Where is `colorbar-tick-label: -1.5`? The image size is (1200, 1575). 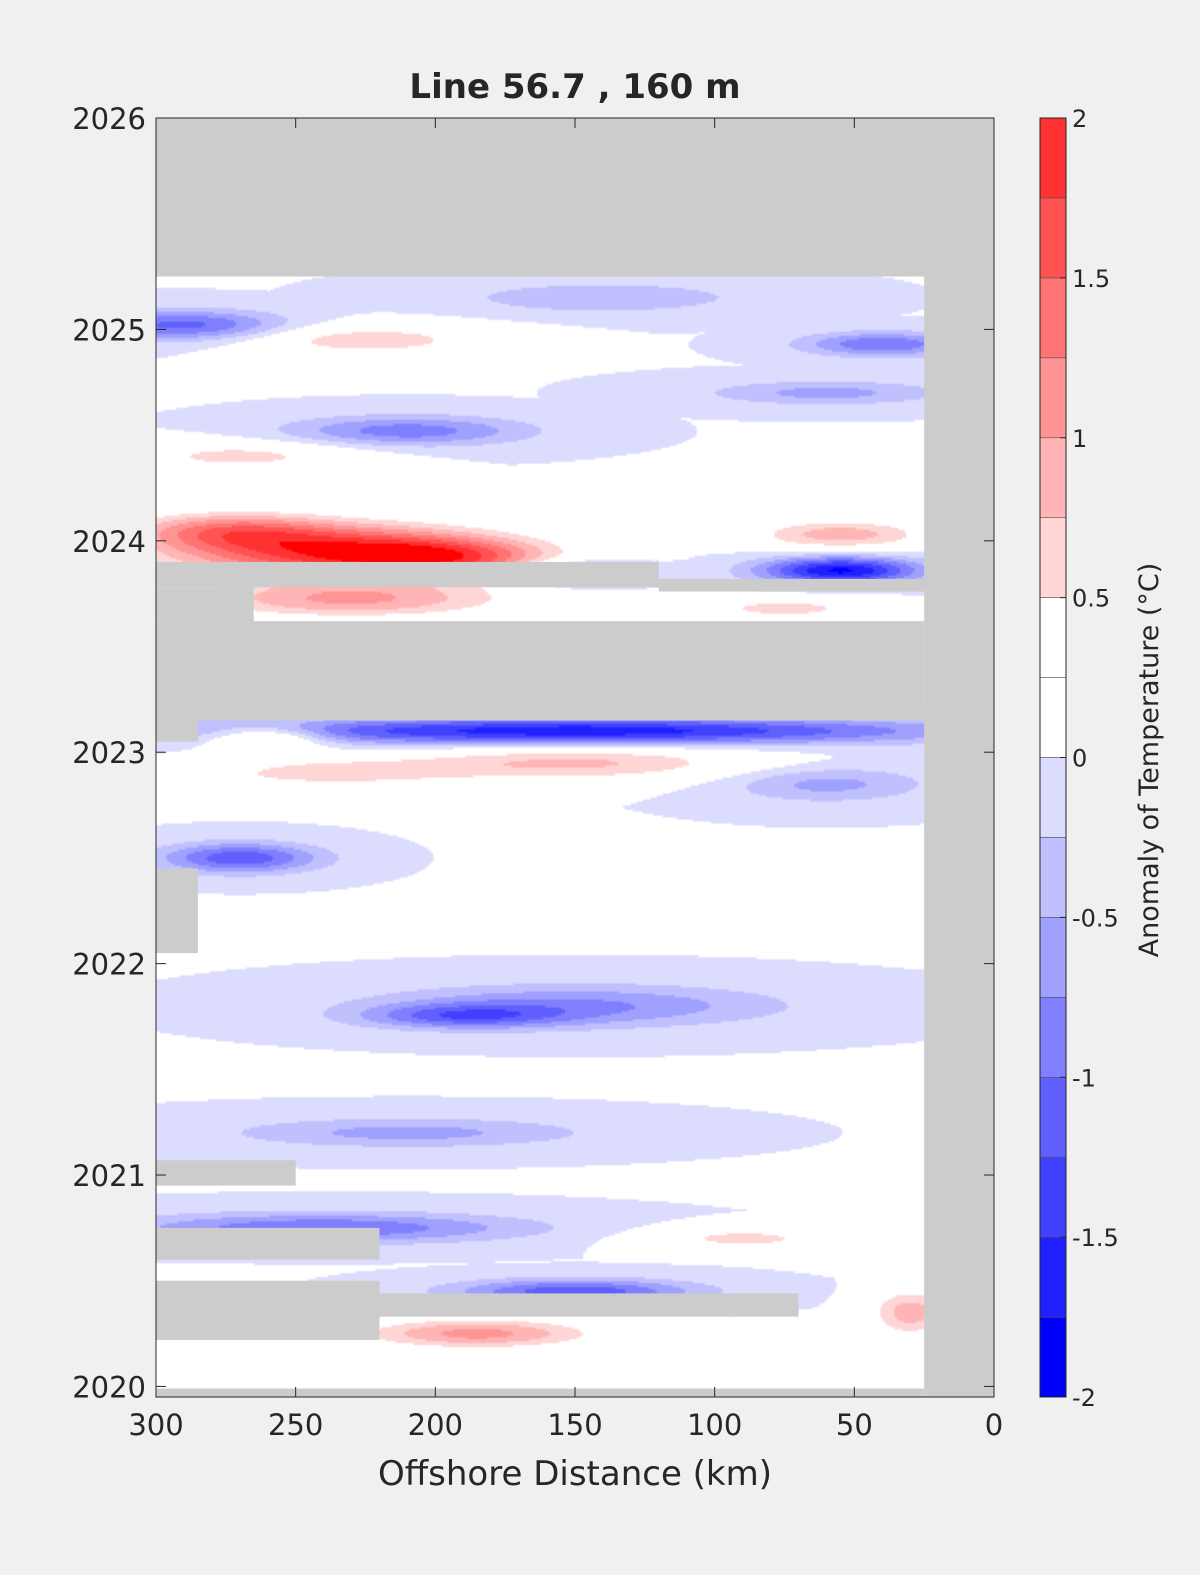 colorbar-tick-label: -1.5 is located at coordinates (1095, 1238).